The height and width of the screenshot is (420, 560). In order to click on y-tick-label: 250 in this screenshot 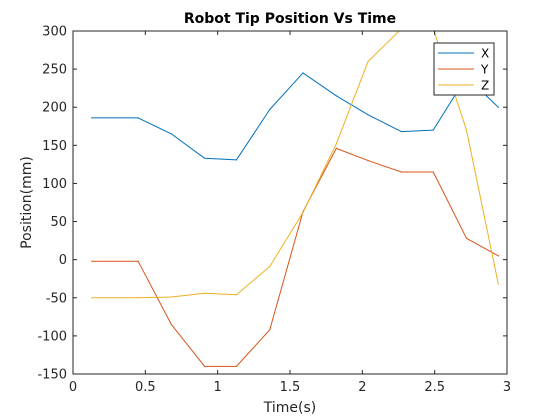, I will do `click(54, 70)`.